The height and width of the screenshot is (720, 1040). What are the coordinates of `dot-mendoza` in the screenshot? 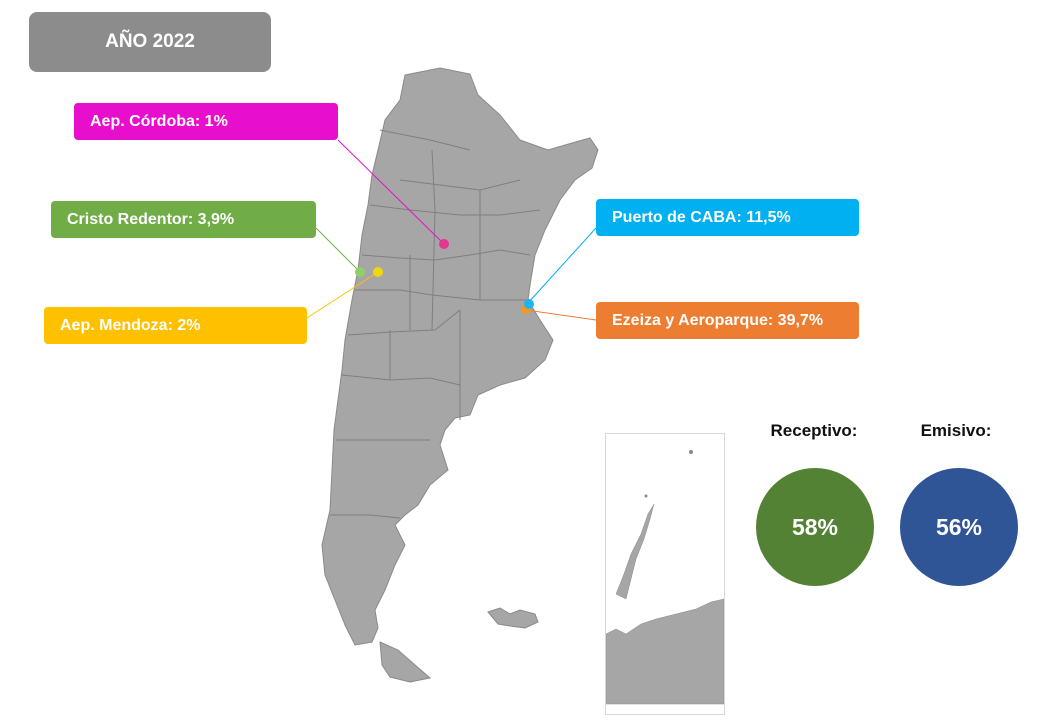 It's located at (378, 272).